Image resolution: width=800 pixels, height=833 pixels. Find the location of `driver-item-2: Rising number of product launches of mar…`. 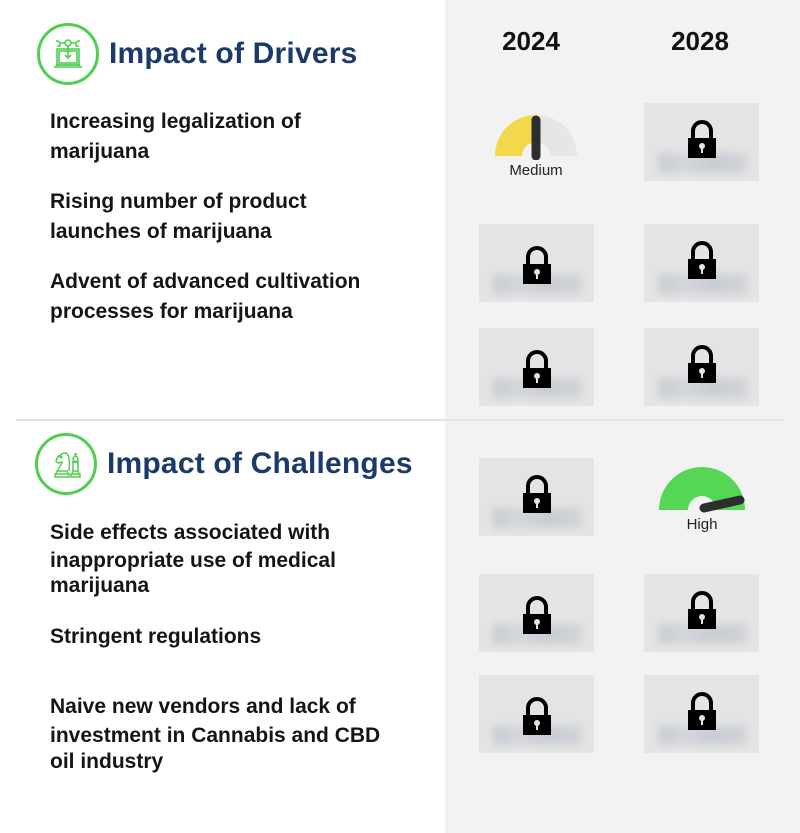

driver-item-2: Rising number of product launches of mar… is located at coordinates (235, 217).